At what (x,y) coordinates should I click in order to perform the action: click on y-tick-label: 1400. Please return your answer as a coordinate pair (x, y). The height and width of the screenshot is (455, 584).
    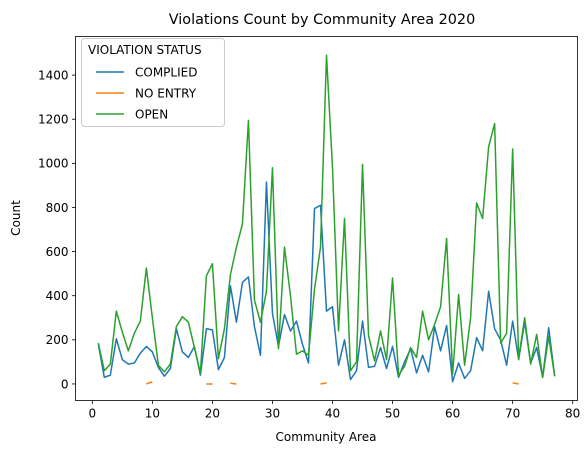
    Looking at the image, I should click on (53, 75).